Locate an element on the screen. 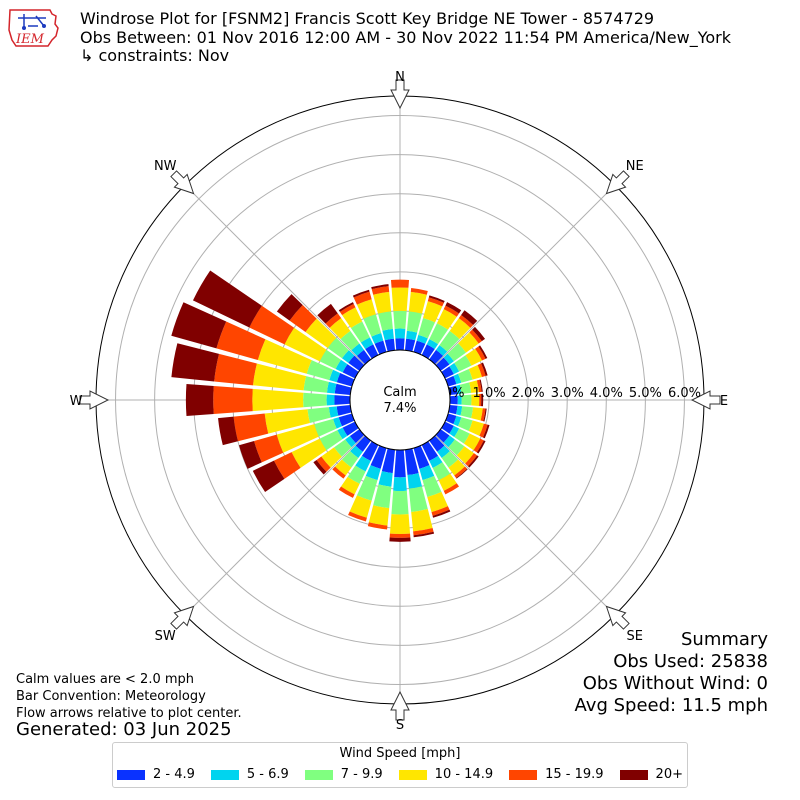  bar-segment-190-bin0 is located at coordinates (388, 461).